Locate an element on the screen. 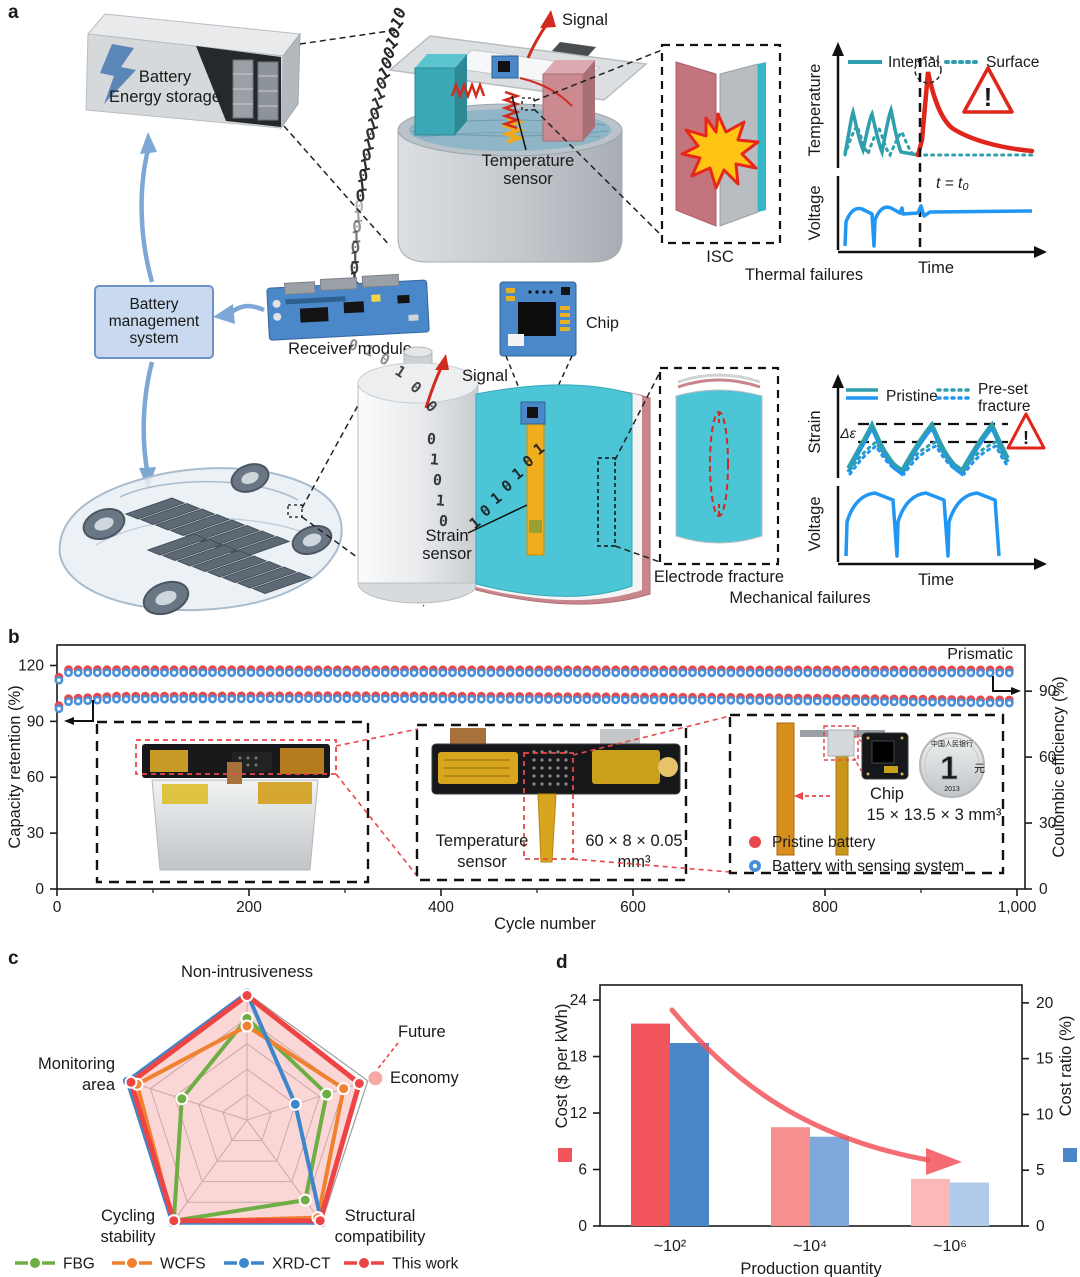 Image resolution: width=1080 pixels, height=1277 pixels. y-tick-label-right: 60 is located at coordinates (1048, 757).